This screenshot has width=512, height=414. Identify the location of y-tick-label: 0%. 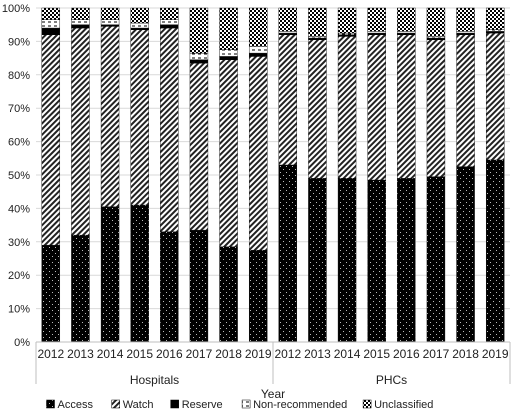
(22, 343).